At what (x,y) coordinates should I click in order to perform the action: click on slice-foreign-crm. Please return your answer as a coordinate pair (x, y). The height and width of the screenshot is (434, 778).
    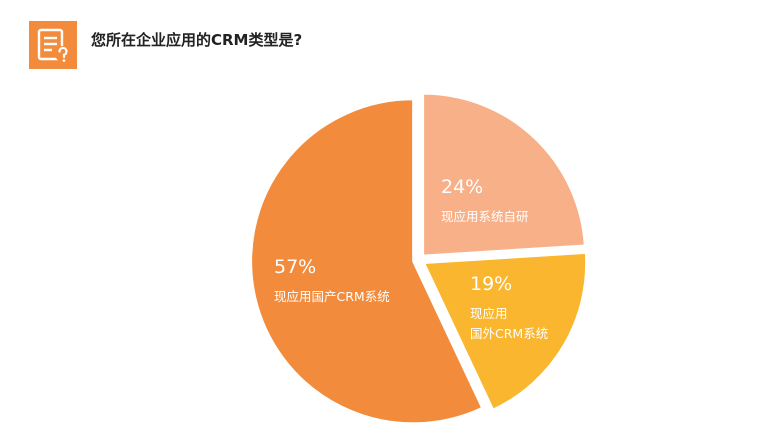
    Looking at the image, I should click on (505, 331).